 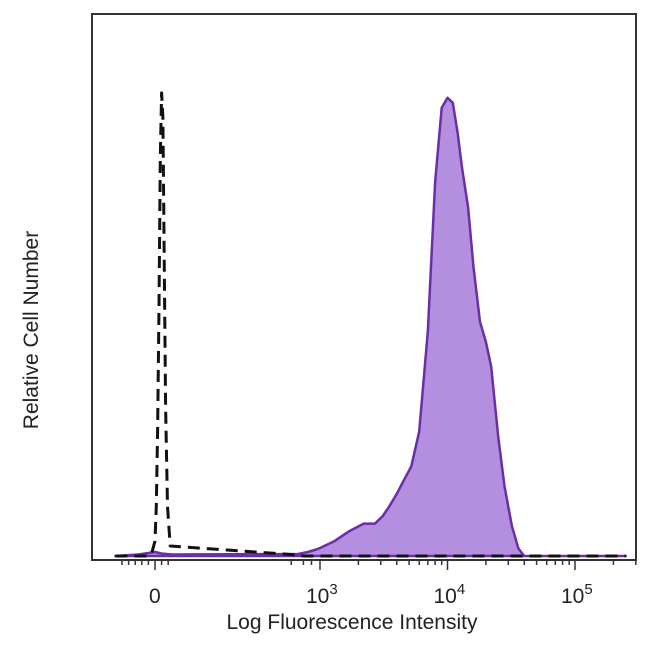 I want to click on y-axis-label: Relative Cell Number, so click(x=31, y=330).